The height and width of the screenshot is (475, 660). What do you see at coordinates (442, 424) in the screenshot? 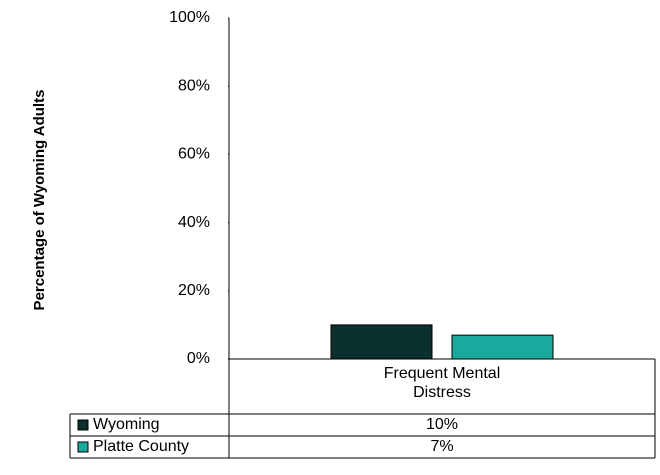
I see `table-value: 10%` at bounding box center [442, 424].